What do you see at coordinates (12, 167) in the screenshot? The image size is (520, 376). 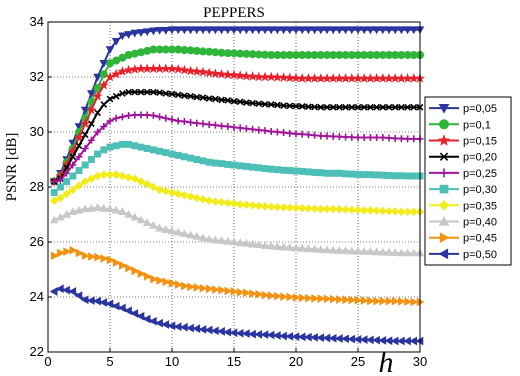 I see `y-axis-label: PSNR [dB]` at bounding box center [12, 167].